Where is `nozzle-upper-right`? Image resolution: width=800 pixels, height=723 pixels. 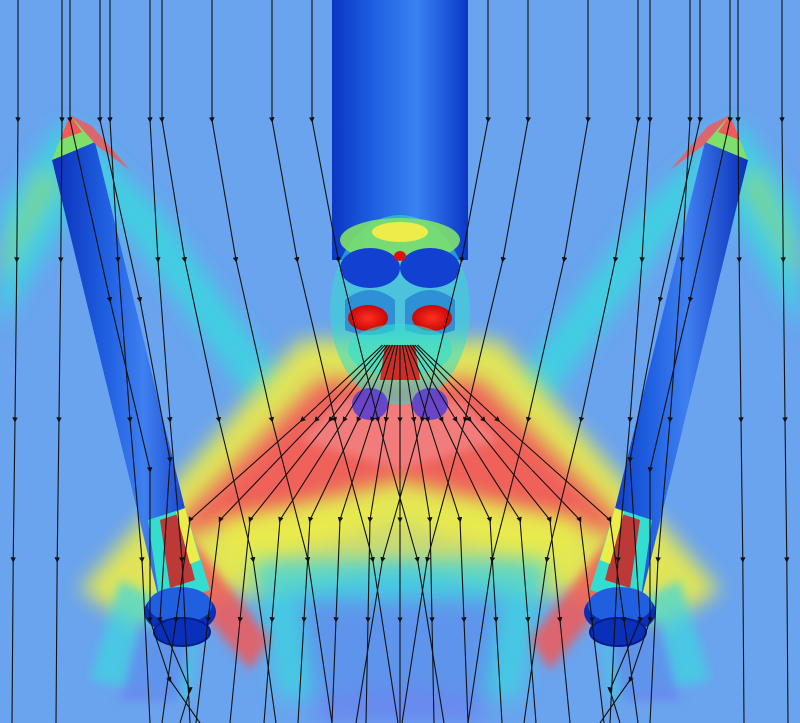 nozzle-upper-right is located at coordinates (430, 268).